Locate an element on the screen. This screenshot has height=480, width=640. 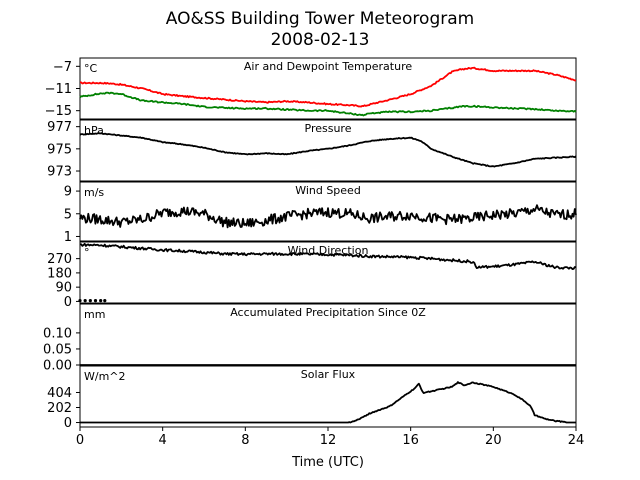
y-tick-label: 270 is located at coordinates (59, 259).